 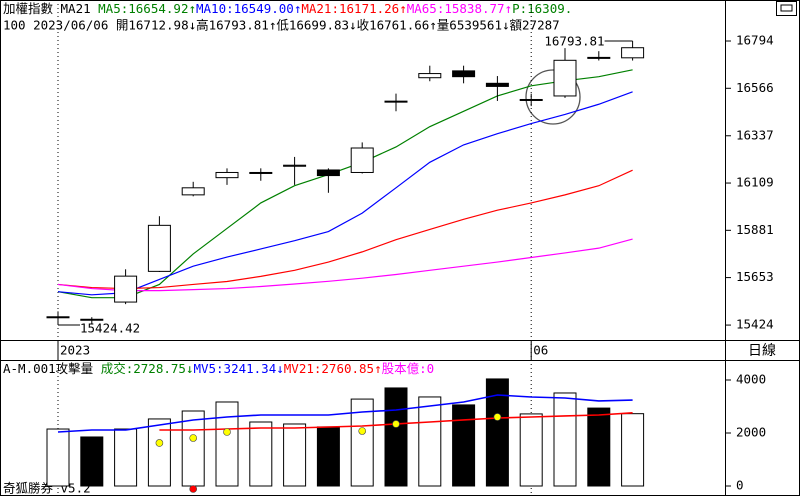 What do you see at coordinates (333, 368) in the screenshot?
I see `legend-item: MV21:2760.85↑` at bounding box center [333, 368].